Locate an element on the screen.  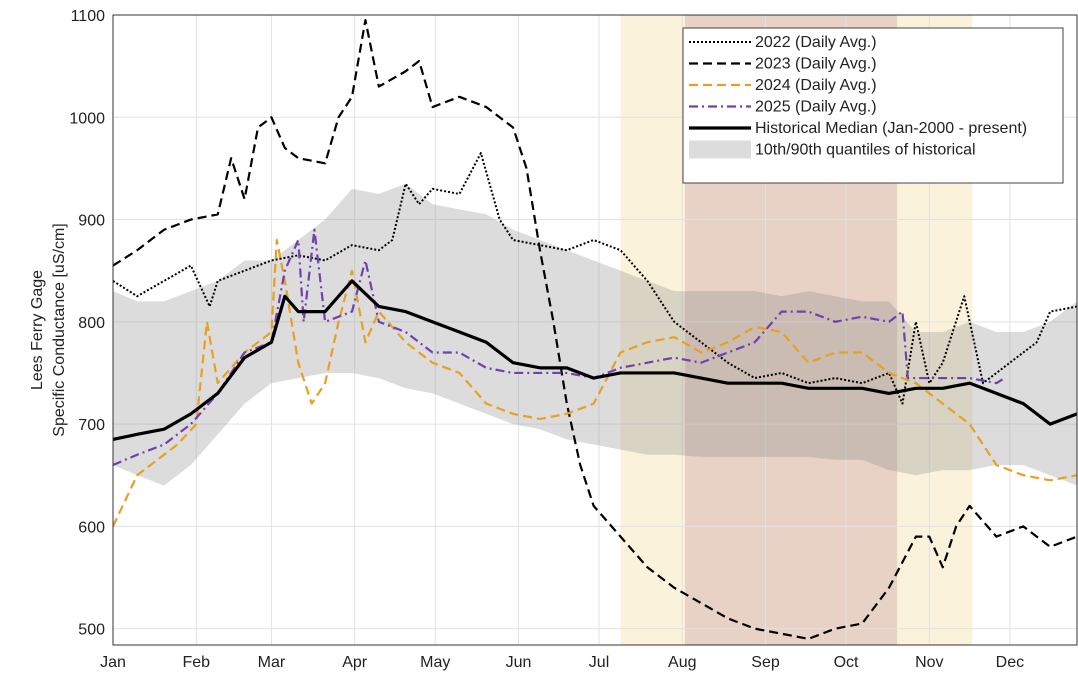
x-tick-label: Mar is located at coordinates (272, 662).